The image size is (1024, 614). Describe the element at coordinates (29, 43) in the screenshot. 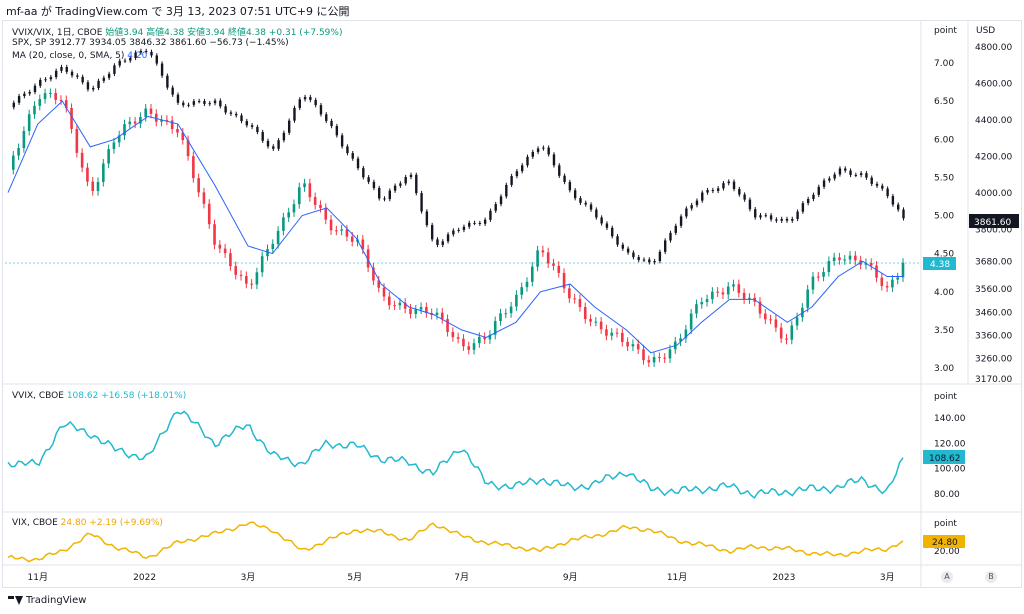

I see `legend-spx-title: SPX, SP` at that location.